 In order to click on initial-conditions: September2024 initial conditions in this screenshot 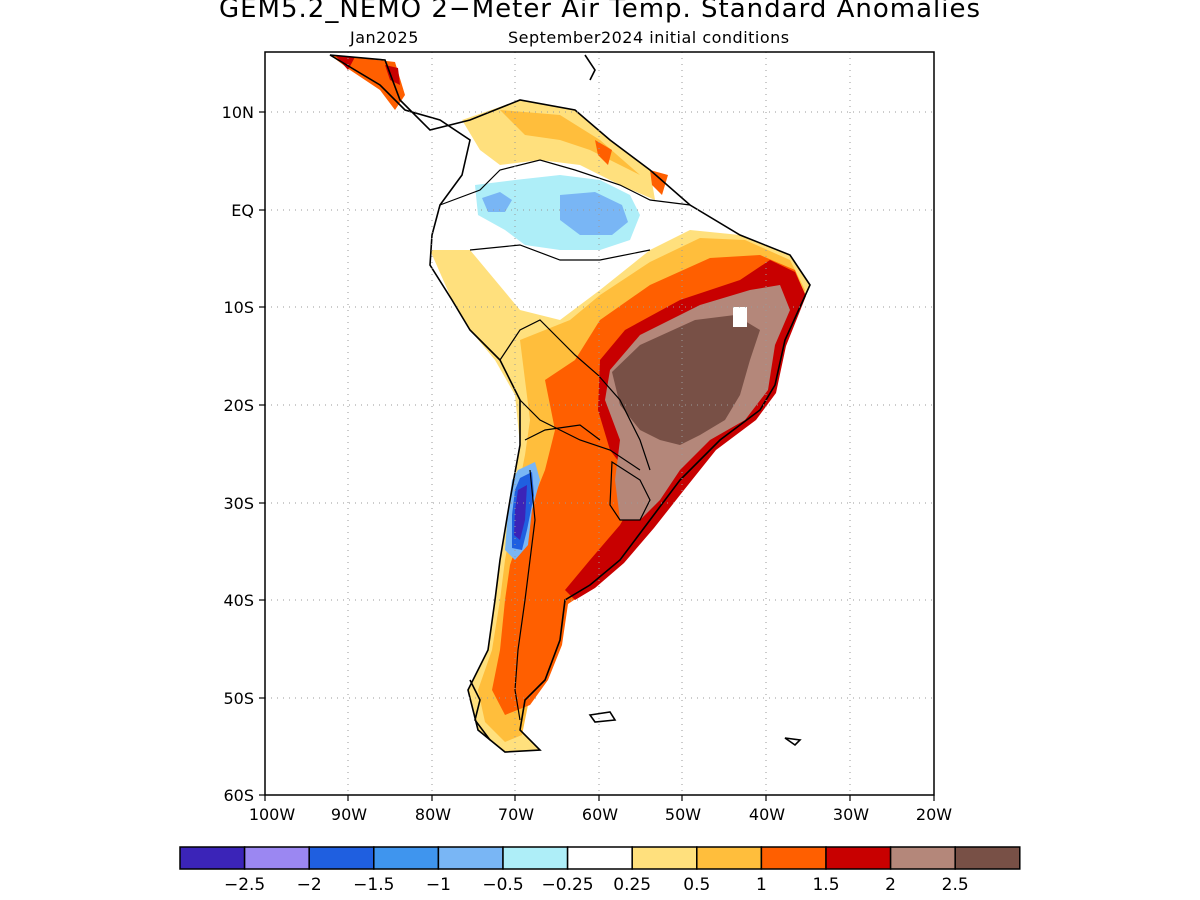, I will do `click(649, 37)`.